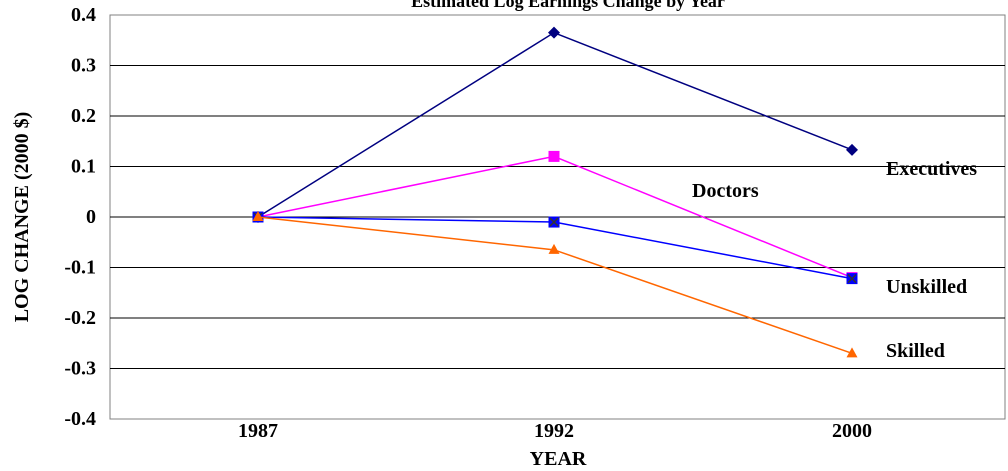 This screenshot has height=471, width=1008. What do you see at coordinates (80, 268) in the screenshot?
I see `y-tick-label: -0.1` at bounding box center [80, 268].